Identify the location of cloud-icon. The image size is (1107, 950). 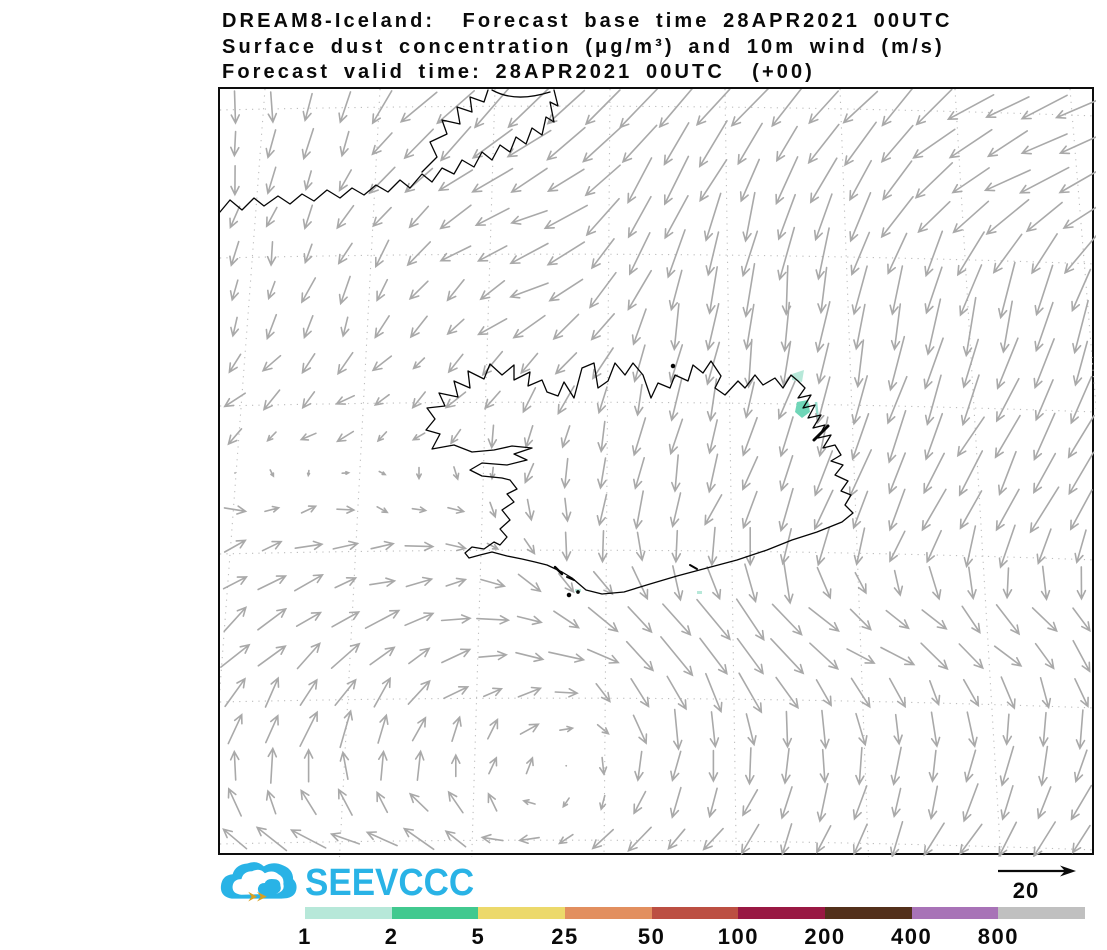
(258, 882).